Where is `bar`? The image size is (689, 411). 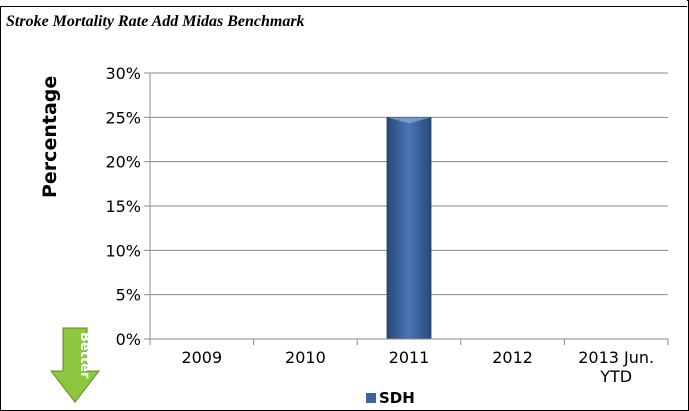 bar is located at coordinates (409, 228).